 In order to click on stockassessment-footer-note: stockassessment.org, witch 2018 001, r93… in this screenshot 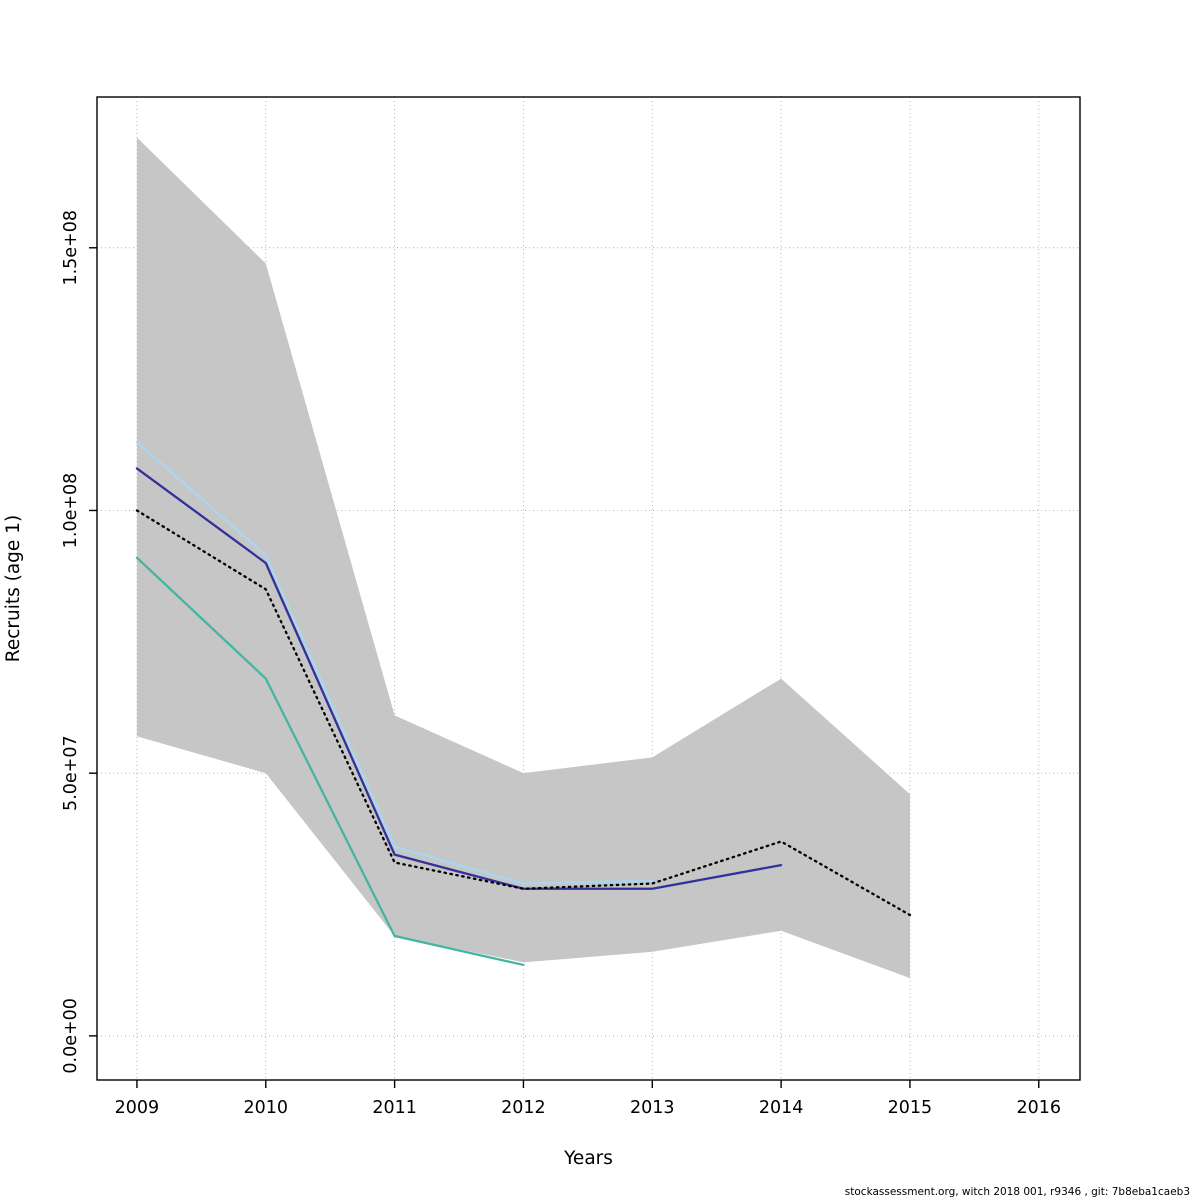, I will do `click(1017, 1192)`.